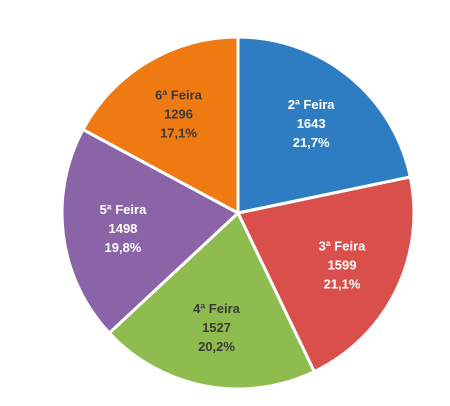  I want to click on slice-category-label-4: 5ª Feira, so click(123, 209).